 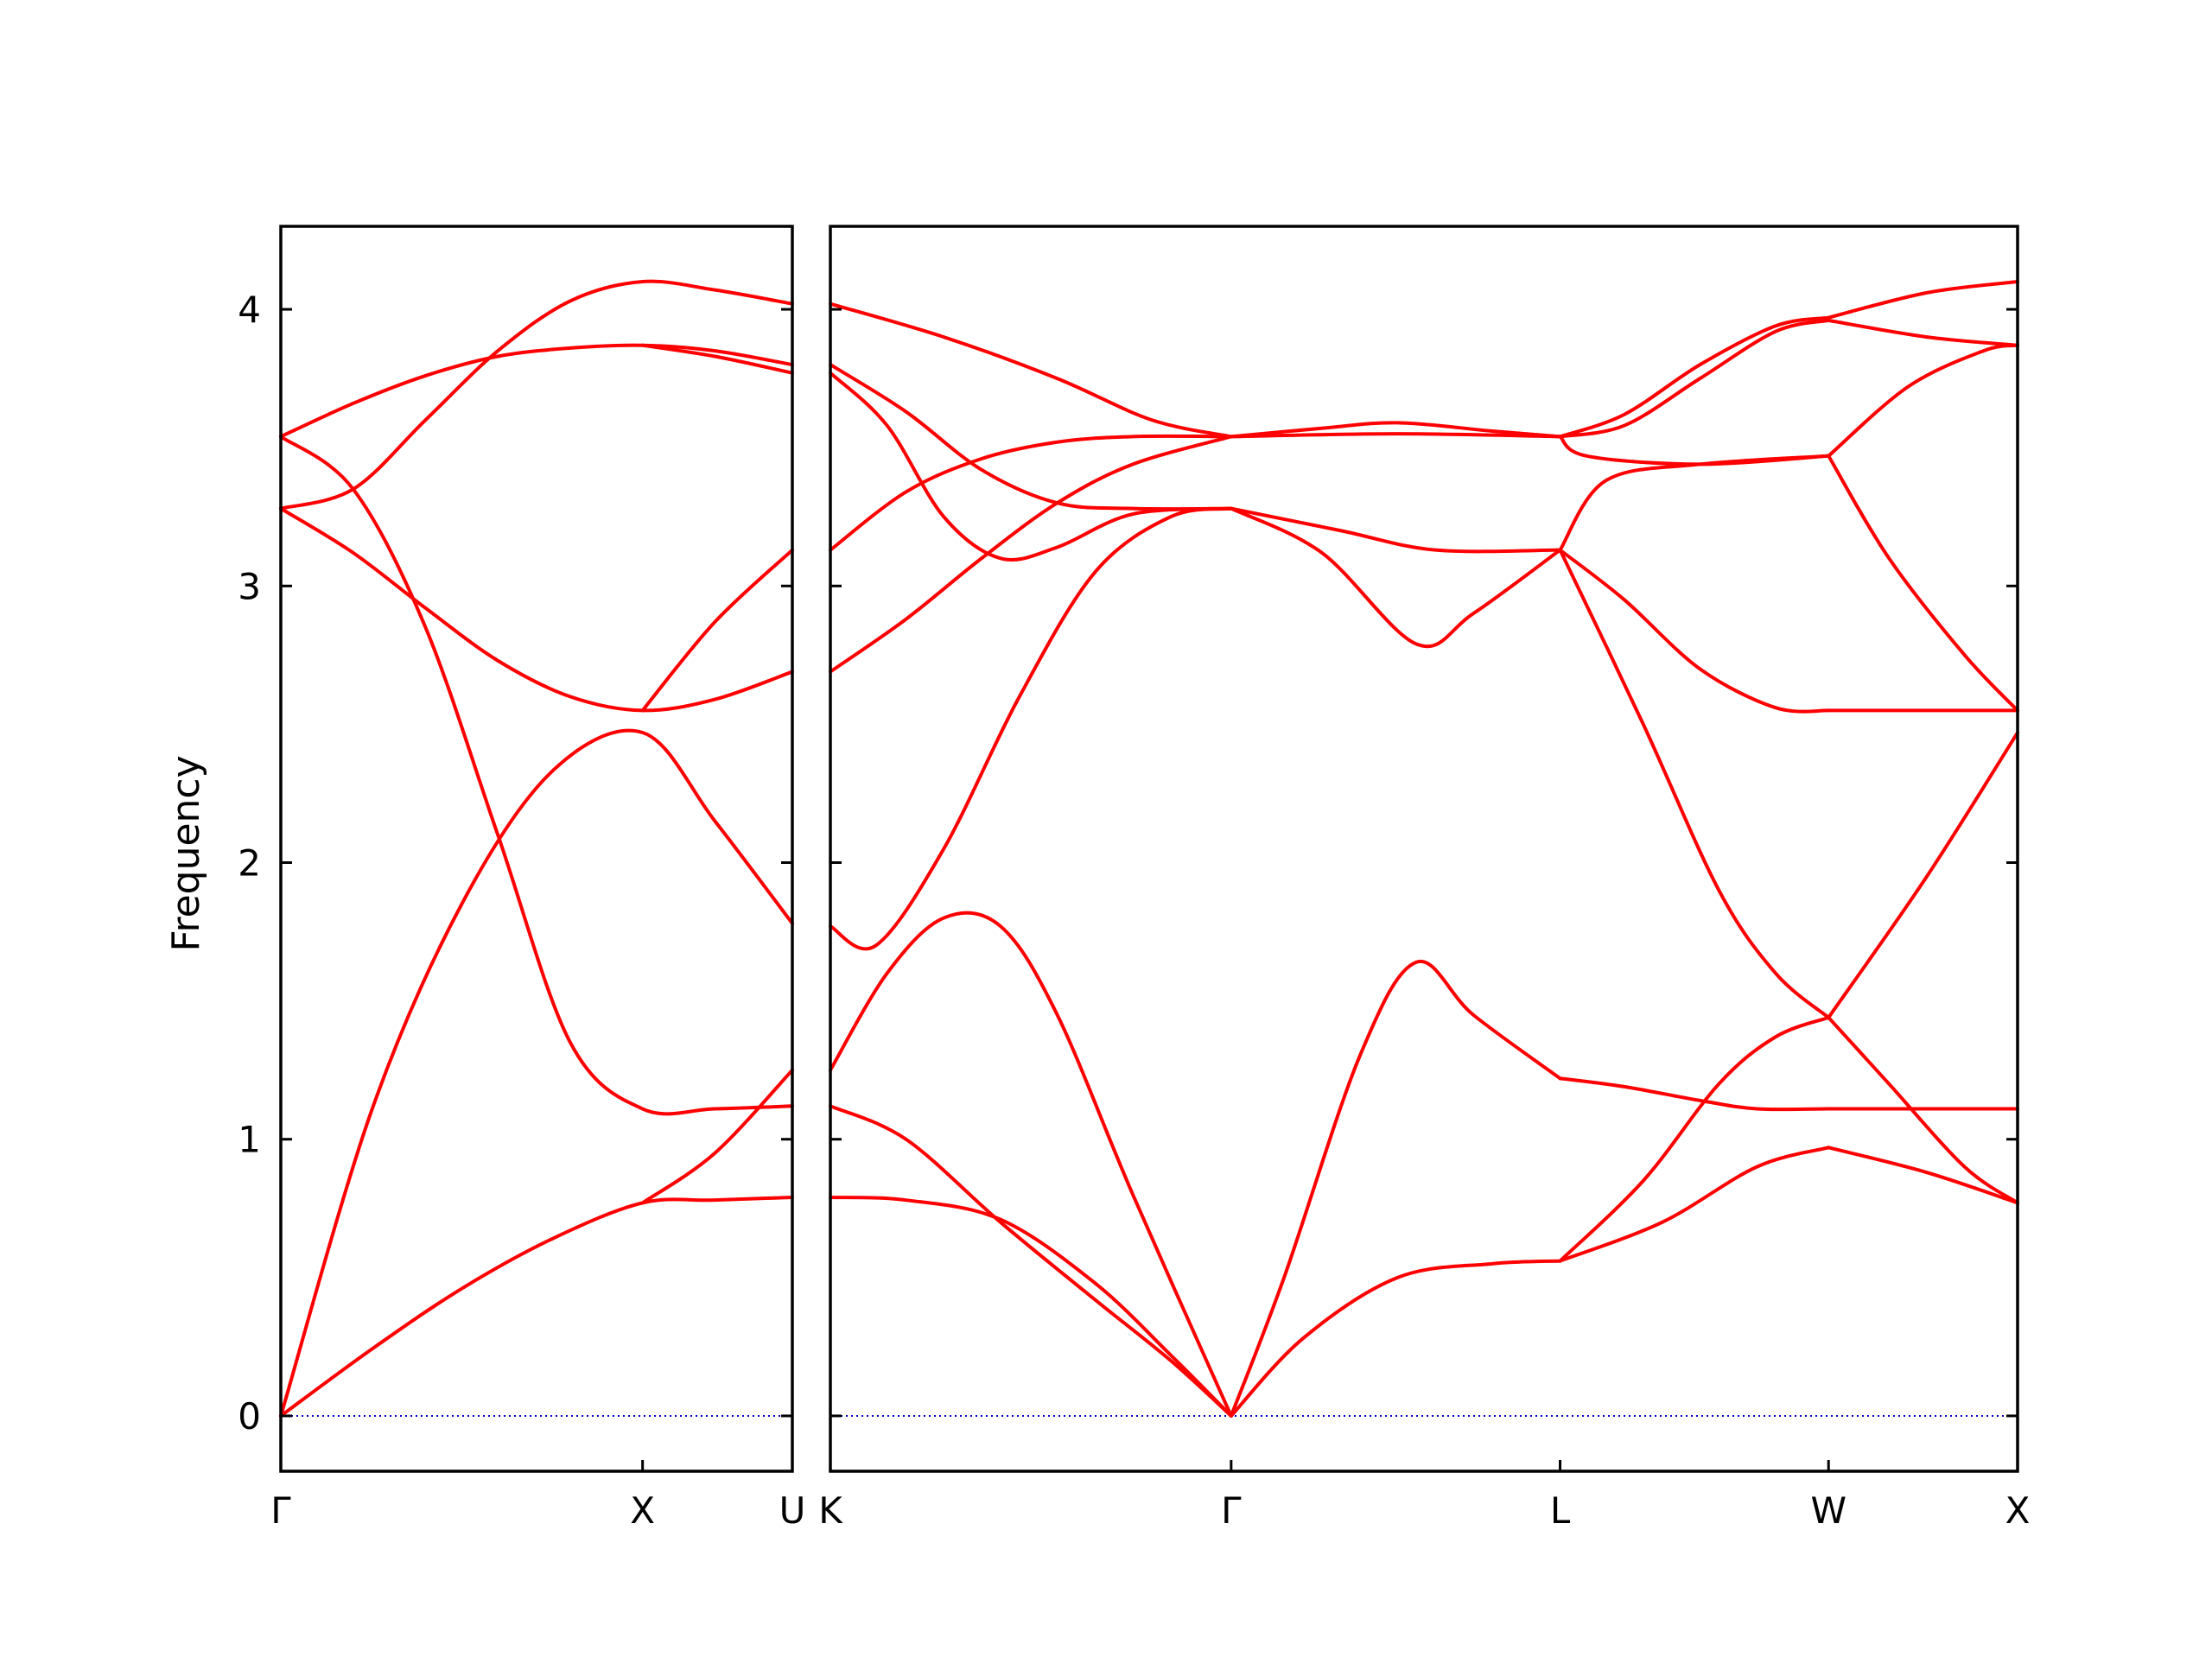 What do you see at coordinates (830, 1511) in the screenshot?
I see `x-tick-label-panel-2-0: K` at bounding box center [830, 1511].